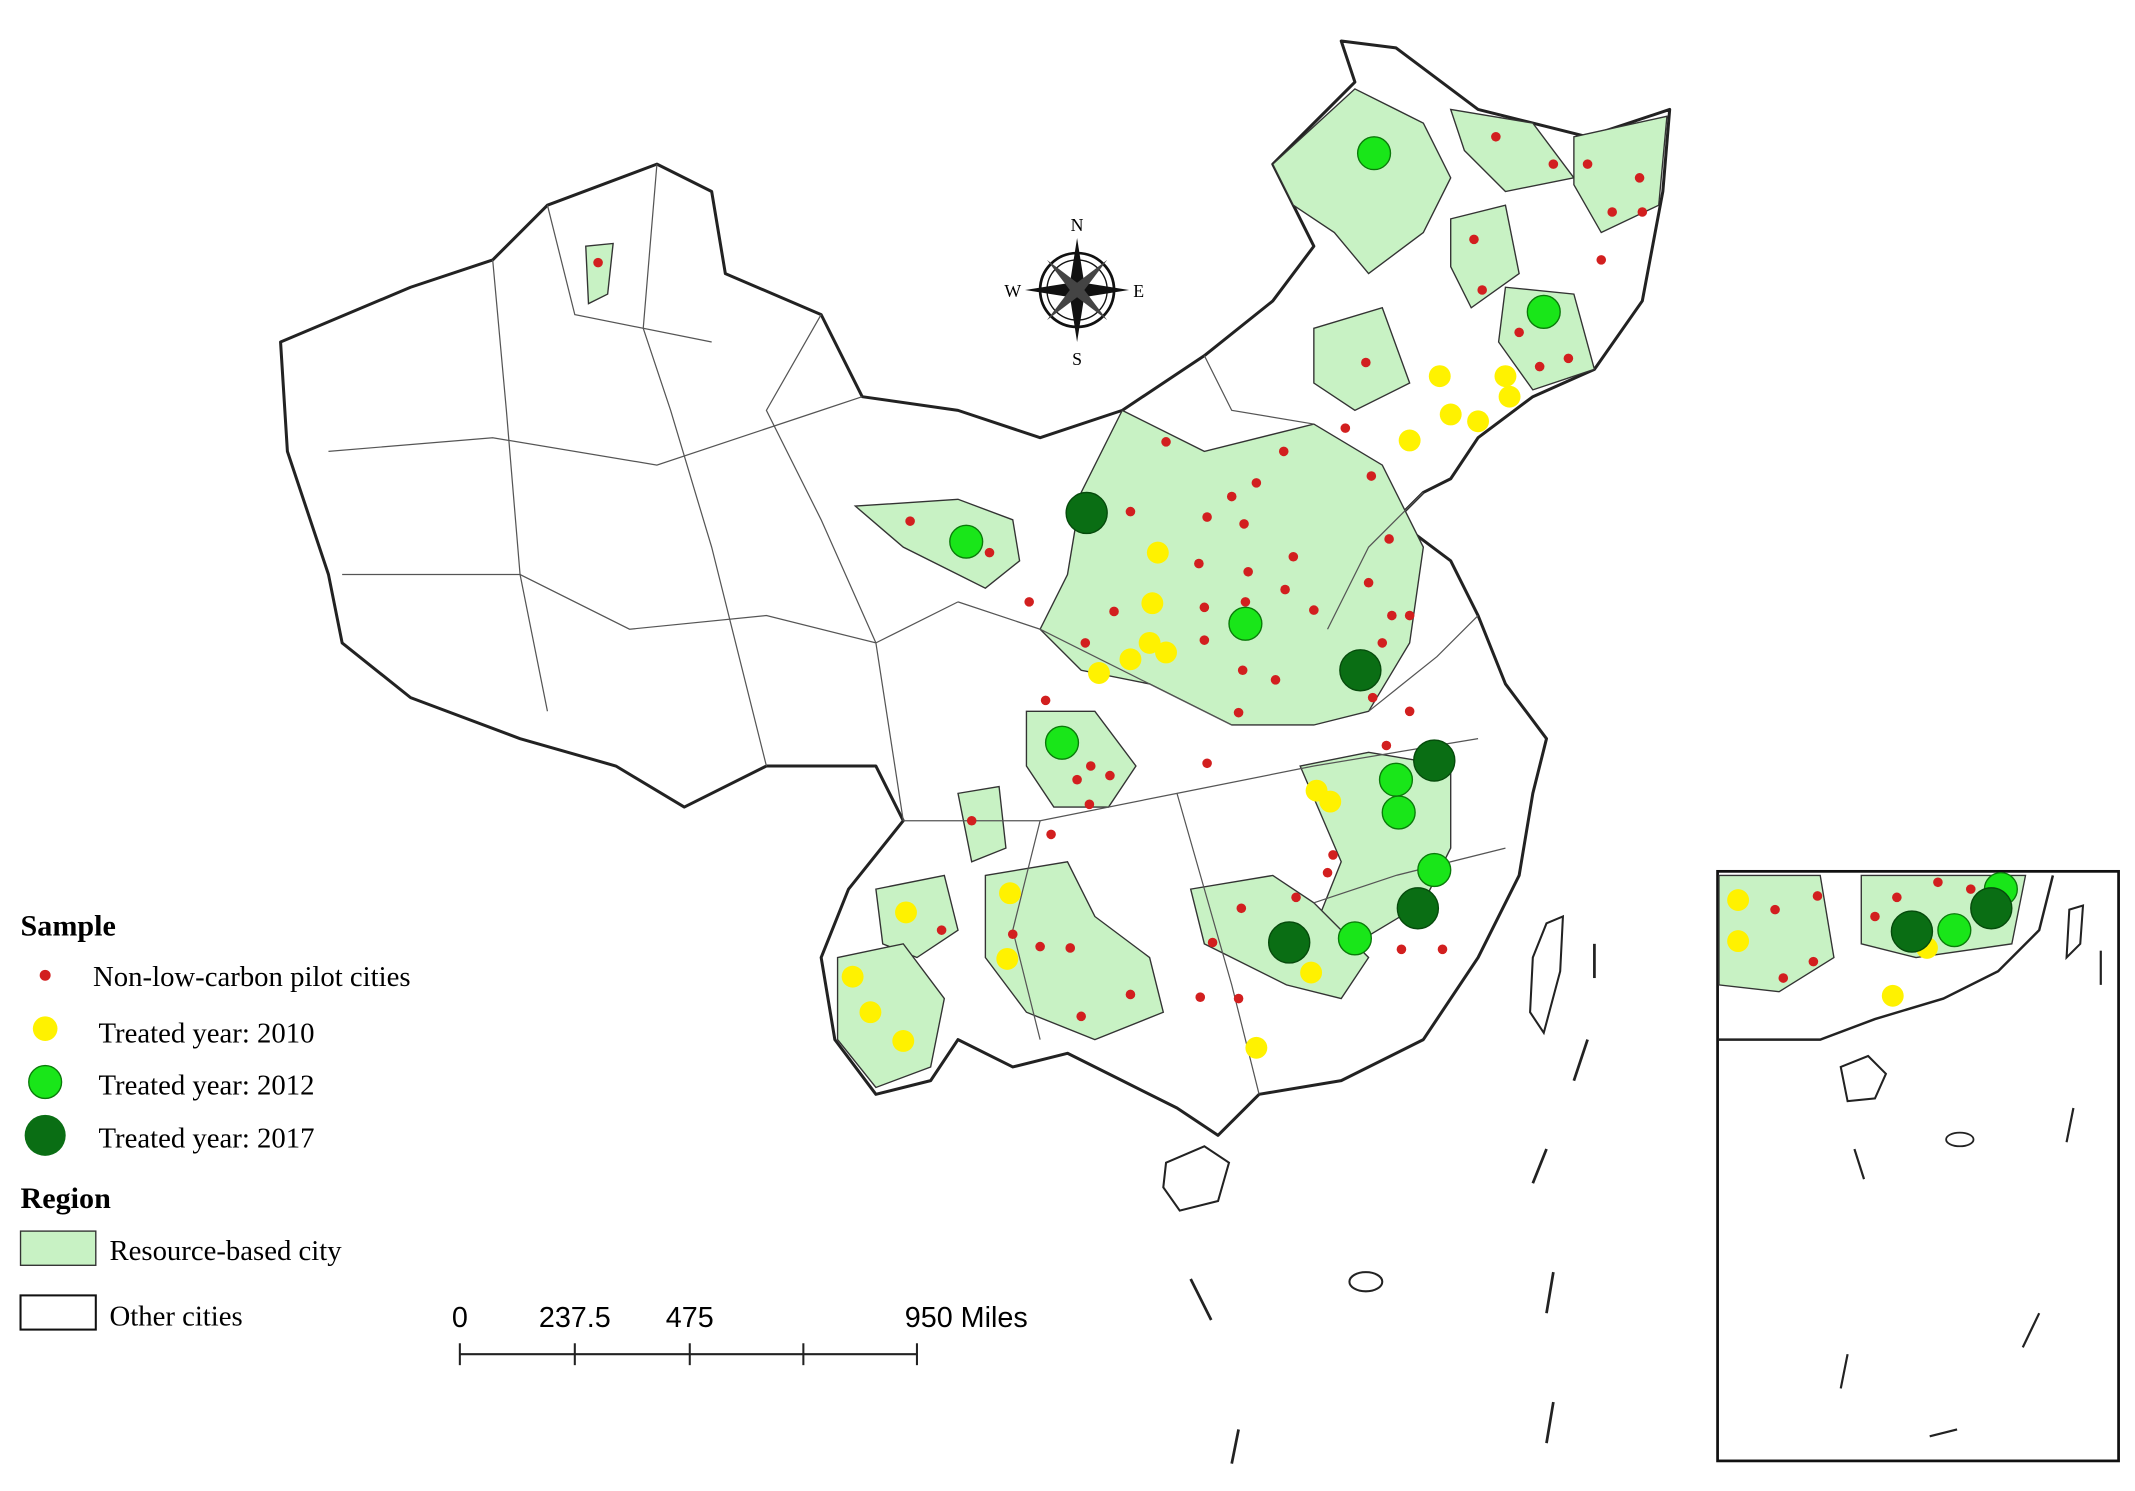  Describe the element at coordinates (966, 1318) in the screenshot. I see `scale-label: 950 Miles` at that location.